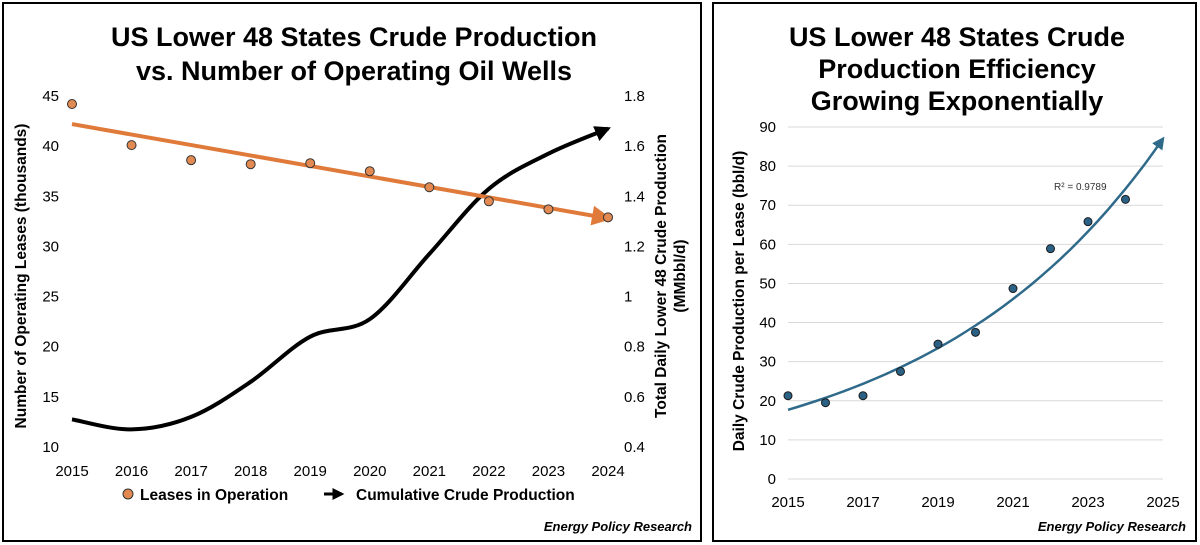  Describe the element at coordinates (634, 347) in the screenshot. I see `left-y2-tick-label: 0.8` at that location.